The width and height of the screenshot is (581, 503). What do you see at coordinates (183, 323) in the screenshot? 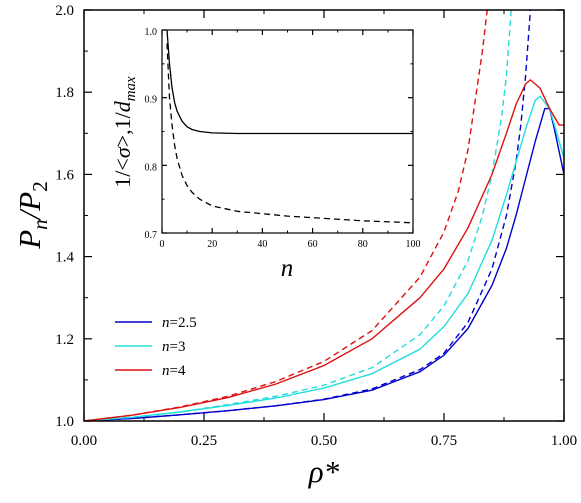
I see `legend-label-suffix: =2.5` at bounding box center [183, 323].